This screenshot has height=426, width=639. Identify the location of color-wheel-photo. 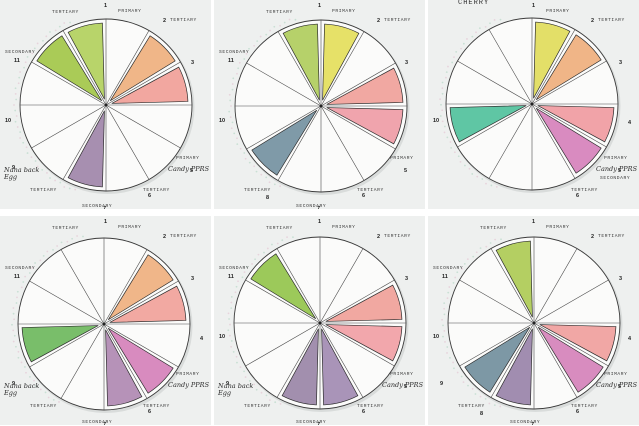
(318, 324).